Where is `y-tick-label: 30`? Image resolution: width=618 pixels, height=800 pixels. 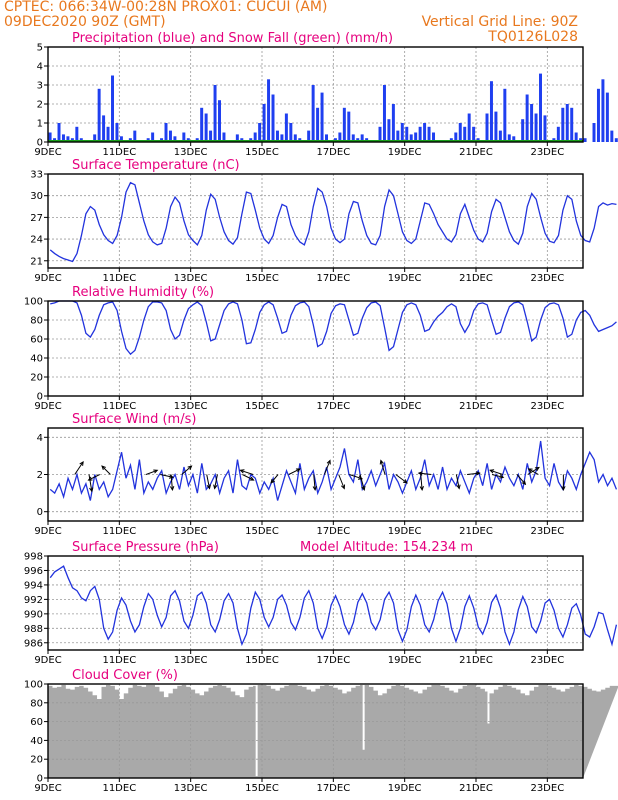
y-tick-label: 30 is located at coordinates (36, 196).